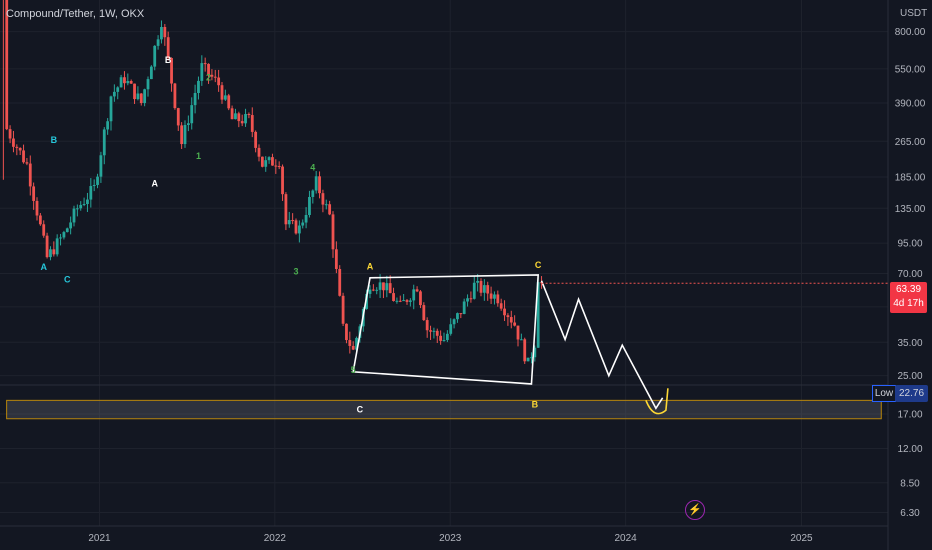  I want to click on x-tick-label: 2024, so click(626, 538).